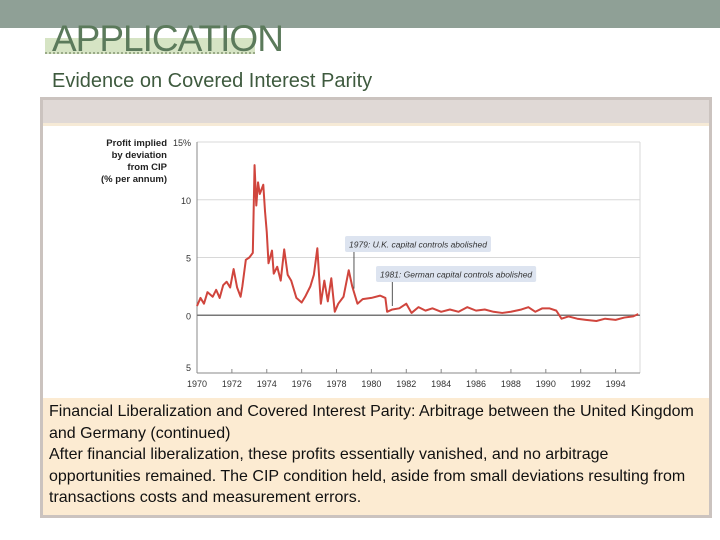 Image resolution: width=720 pixels, height=540 pixels. What do you see at coordinates (302, 384) in the screenshot?
I see `x-tick-label: 1976` at bounding box center [302, 384].